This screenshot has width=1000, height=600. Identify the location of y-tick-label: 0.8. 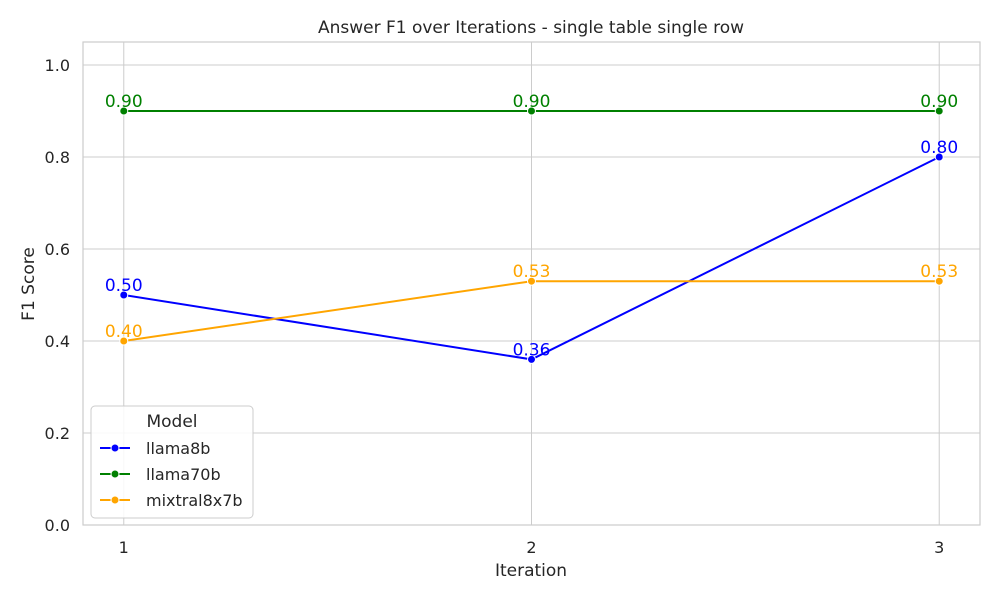
(57, 157).